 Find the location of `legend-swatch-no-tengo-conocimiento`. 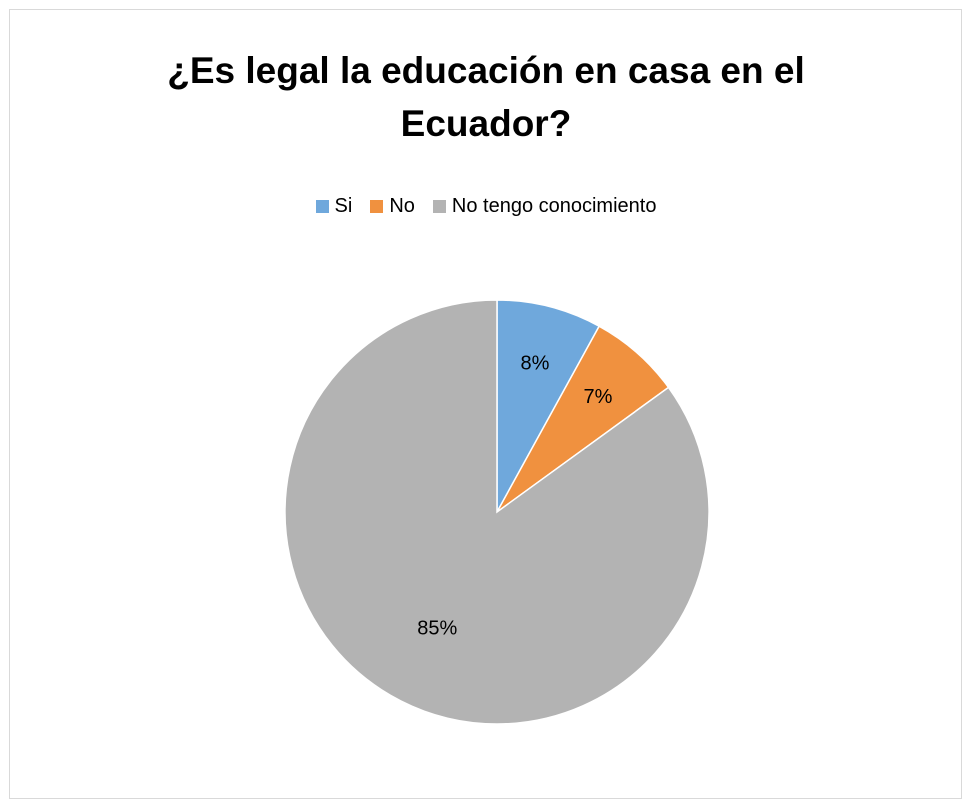

legend-swatch-no-tengo-conocimiento is located at coordinates (439, 206).